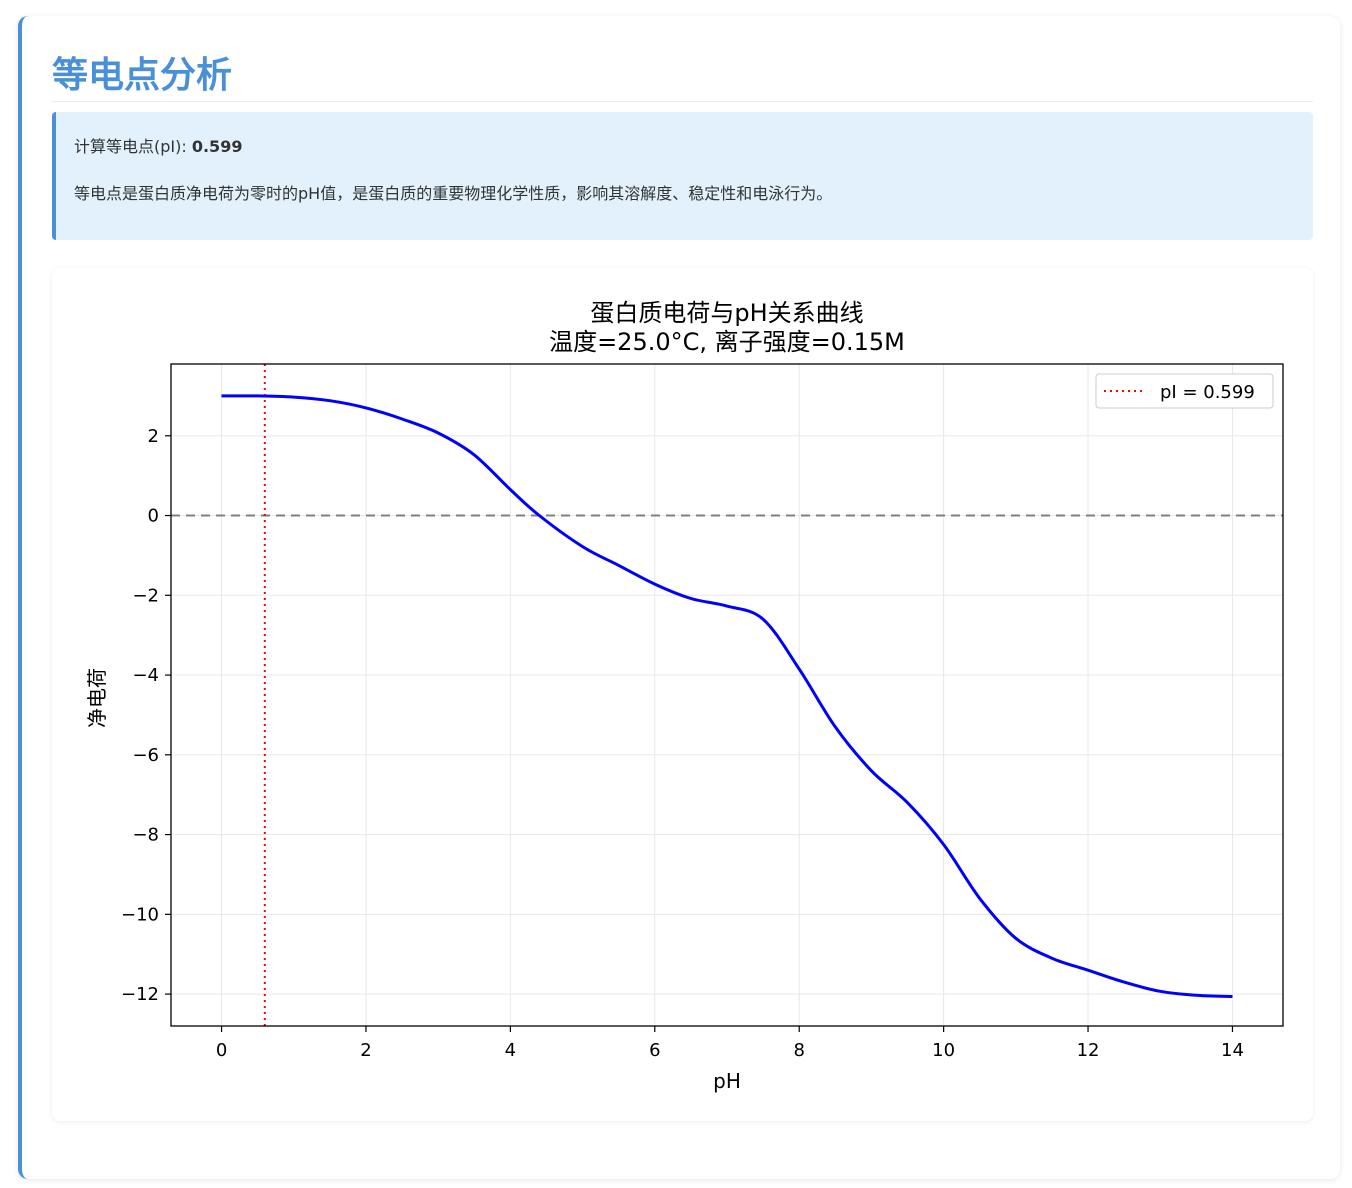 The height and width of the screenshot is (1188, 1352). I want to click on pi-result-line: 计算等电点(pI): 0.599, so click(158, 145).